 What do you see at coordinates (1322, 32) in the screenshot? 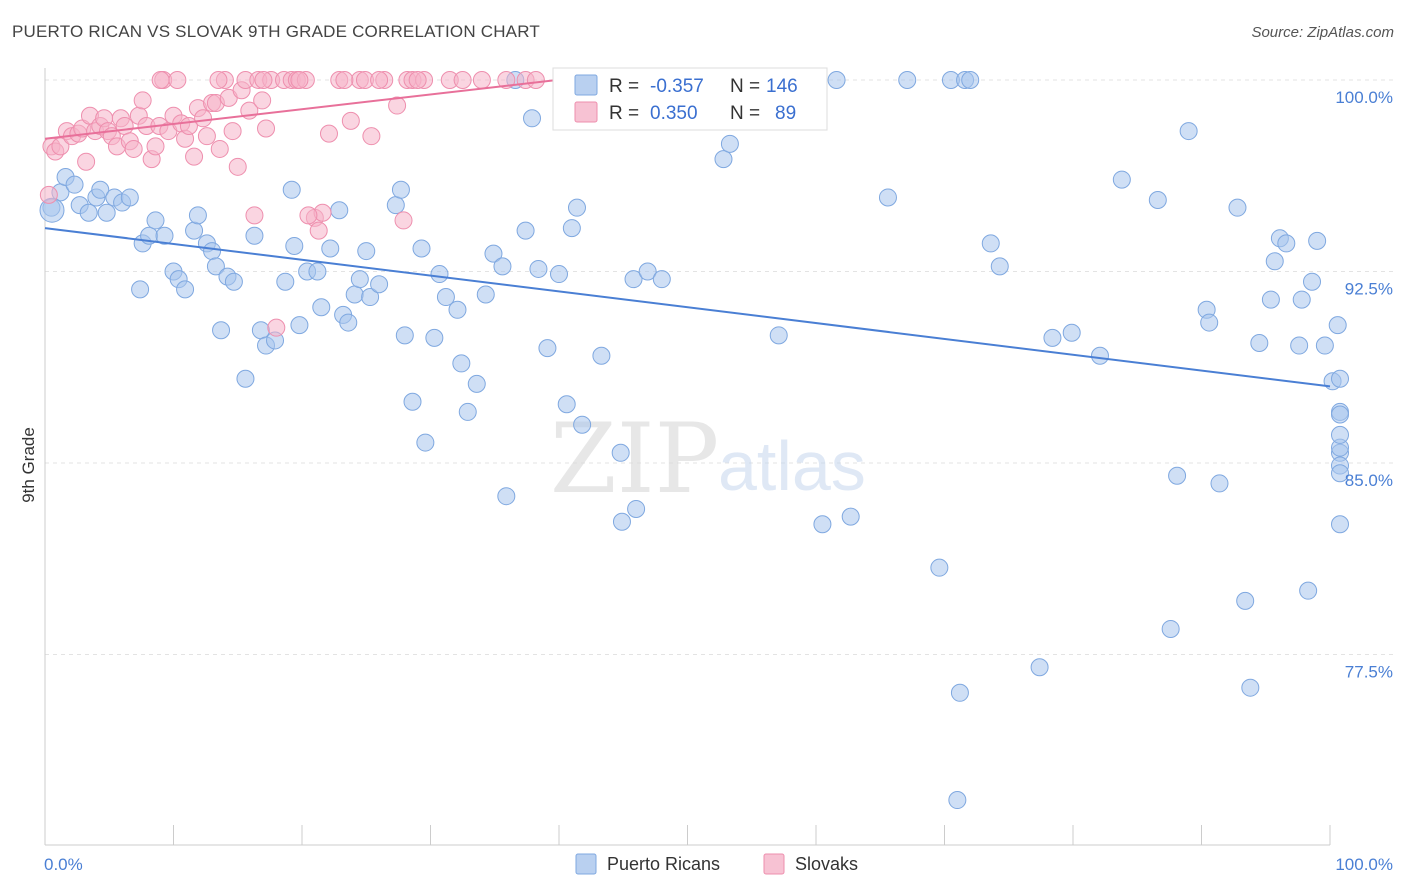
I see `source-label: Source: ZipAtlas.com` at bounding box center [1322, 32].